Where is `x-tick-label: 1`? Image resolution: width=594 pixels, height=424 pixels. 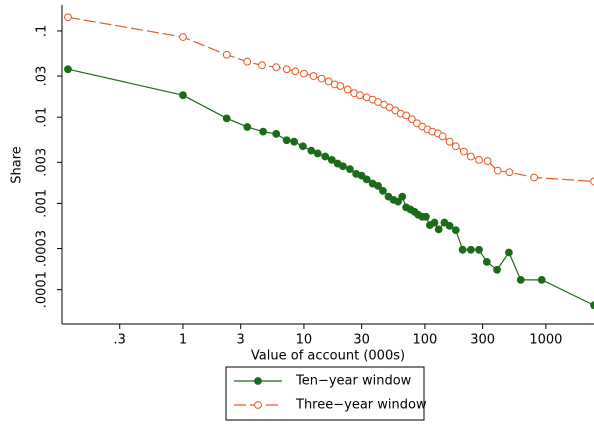 x-tick-label: 1 is located at coordinates (183, 340).